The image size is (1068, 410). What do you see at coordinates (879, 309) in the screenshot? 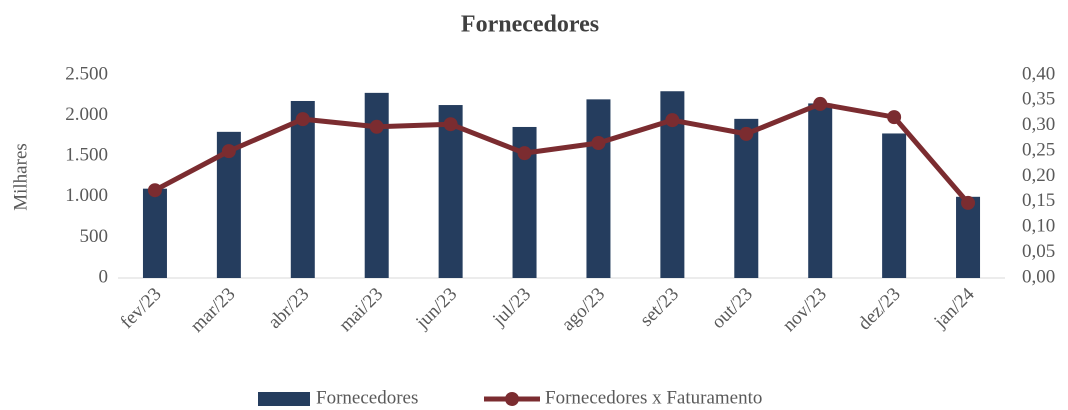
I see `x-tick-label: dez/23` at bounding box center [879, 309].